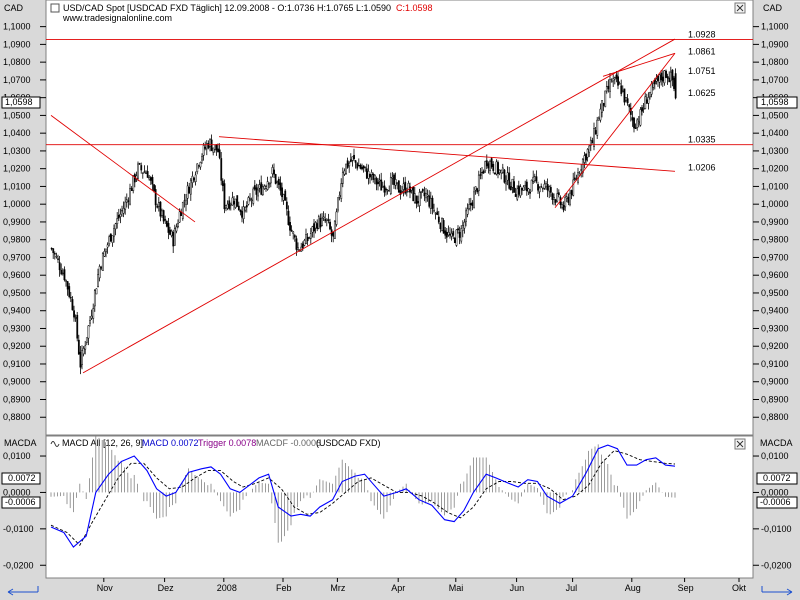  I want to click on macd-yticks-right: 0,0100 0,0000 -0,0100 -0,0200, so click(772, 510).